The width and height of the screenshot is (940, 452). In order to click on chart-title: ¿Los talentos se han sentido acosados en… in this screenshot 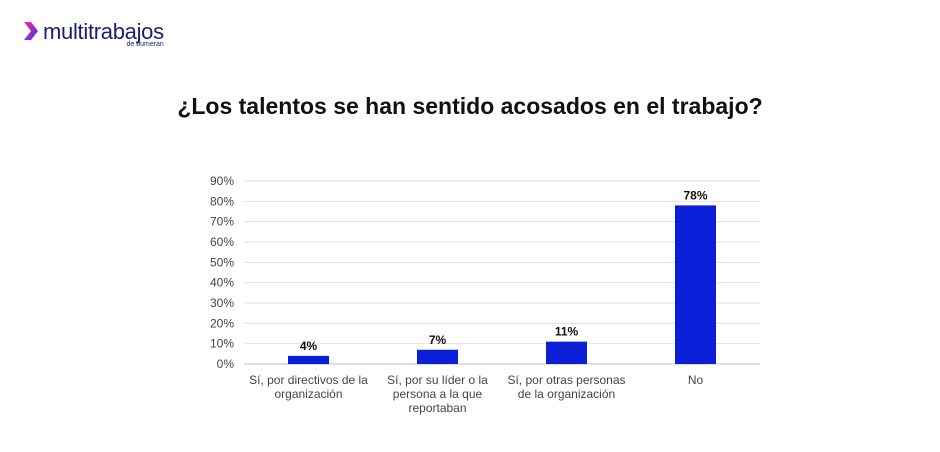, I will do `click(470, 106)`.